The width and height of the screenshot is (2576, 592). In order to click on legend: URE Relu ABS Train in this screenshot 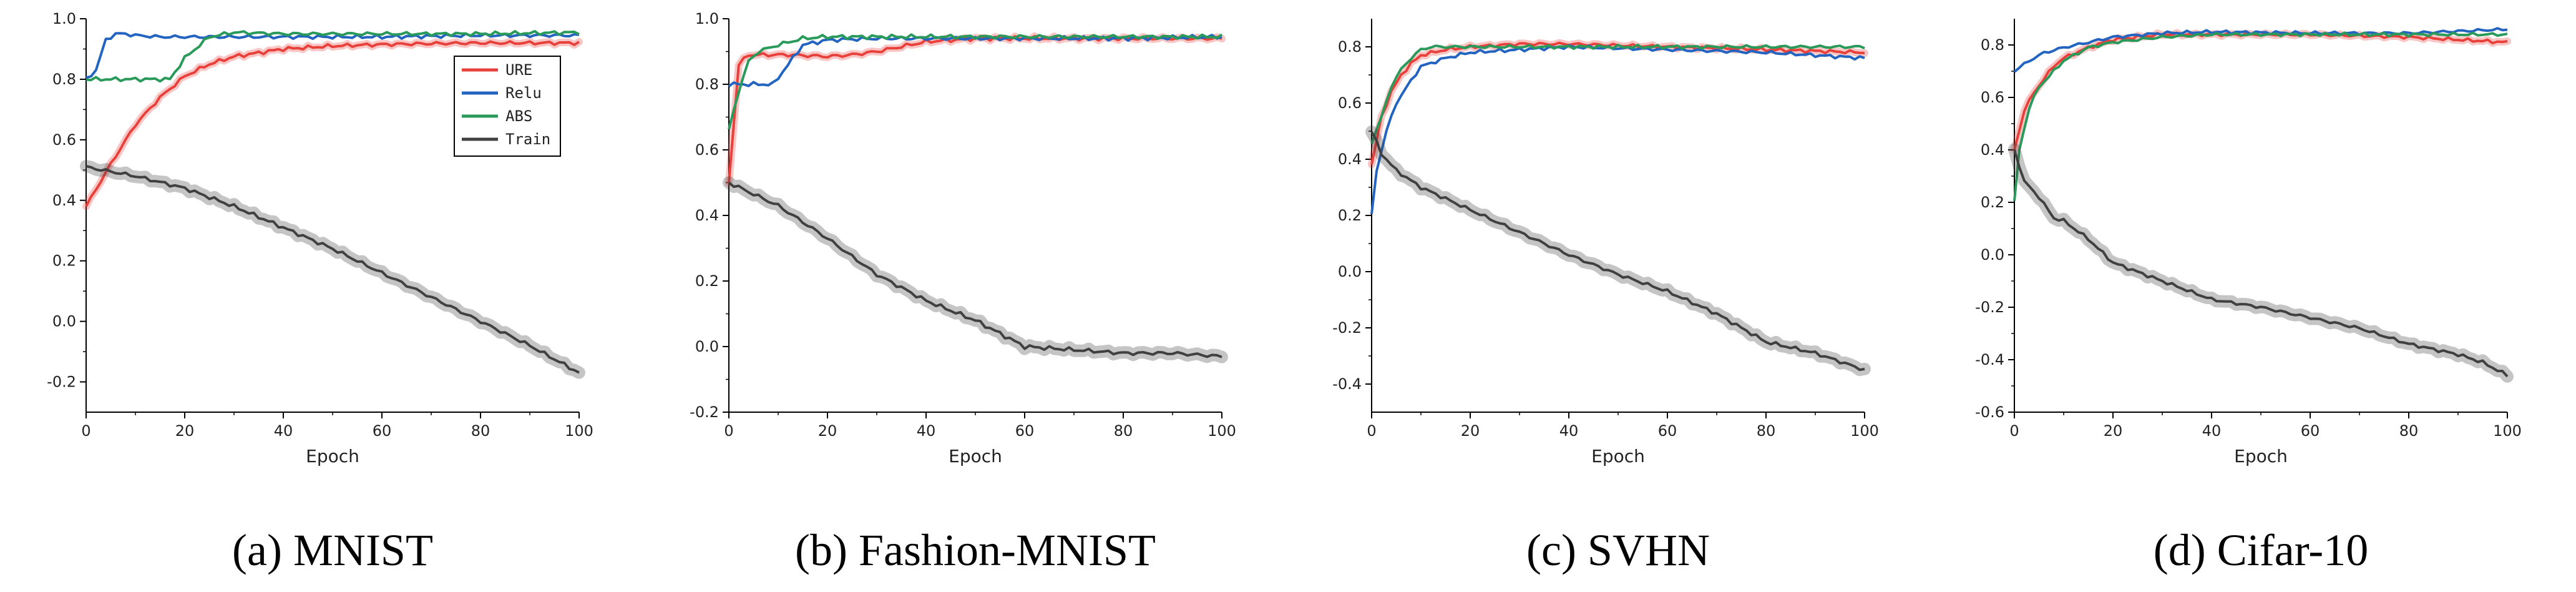, I will do `click(507, 106)`.